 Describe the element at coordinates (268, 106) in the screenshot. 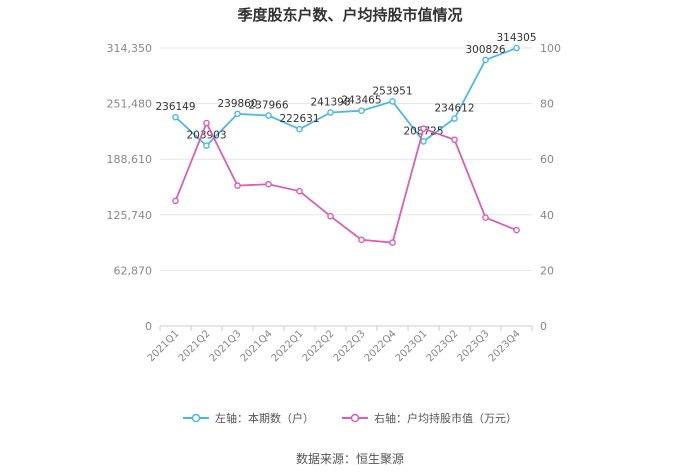

I see `data-label: 237966` at that location.